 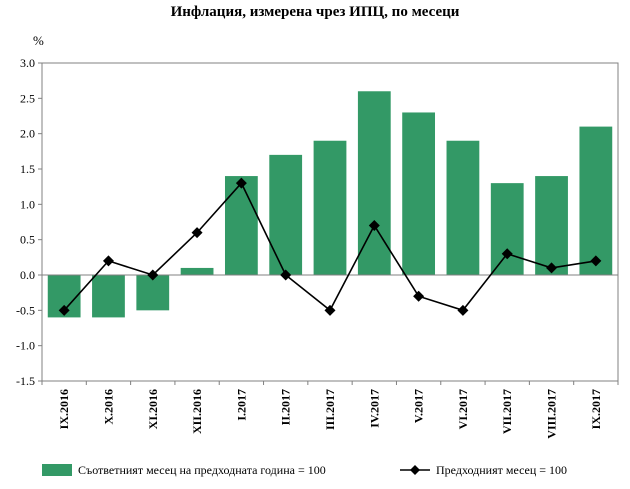 What do you see at coordinates (374, 408) in the screenshot?
I see `x-category-label: IV.2017` at bounding box center [374, 408].